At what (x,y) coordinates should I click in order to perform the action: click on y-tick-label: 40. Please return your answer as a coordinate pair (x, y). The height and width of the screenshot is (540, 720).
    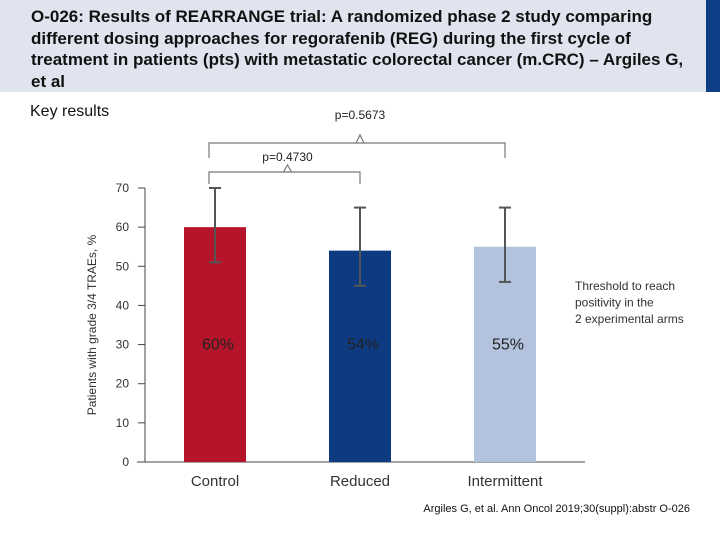
    Looking at the image, I should click on (123, 305).